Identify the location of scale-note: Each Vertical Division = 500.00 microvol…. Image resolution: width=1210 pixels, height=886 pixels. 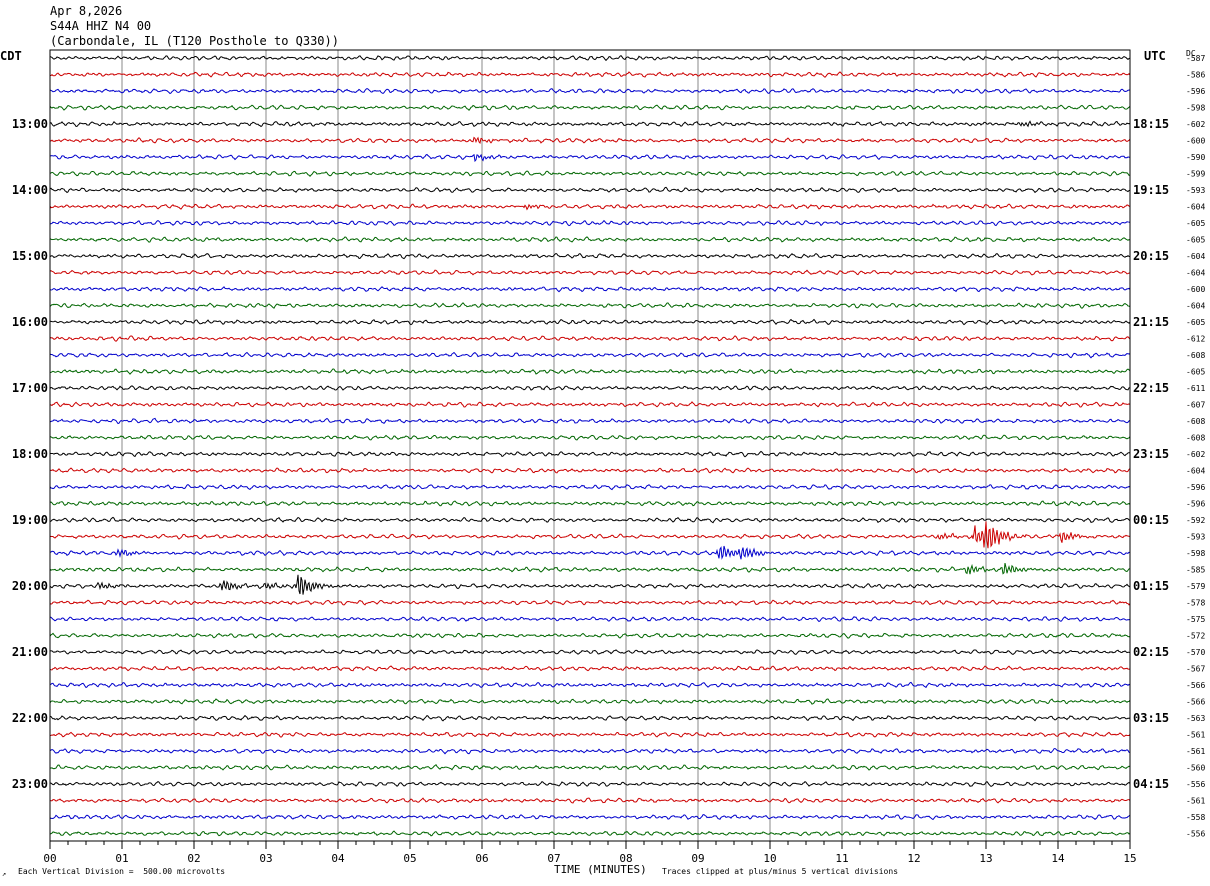
(122, 871).